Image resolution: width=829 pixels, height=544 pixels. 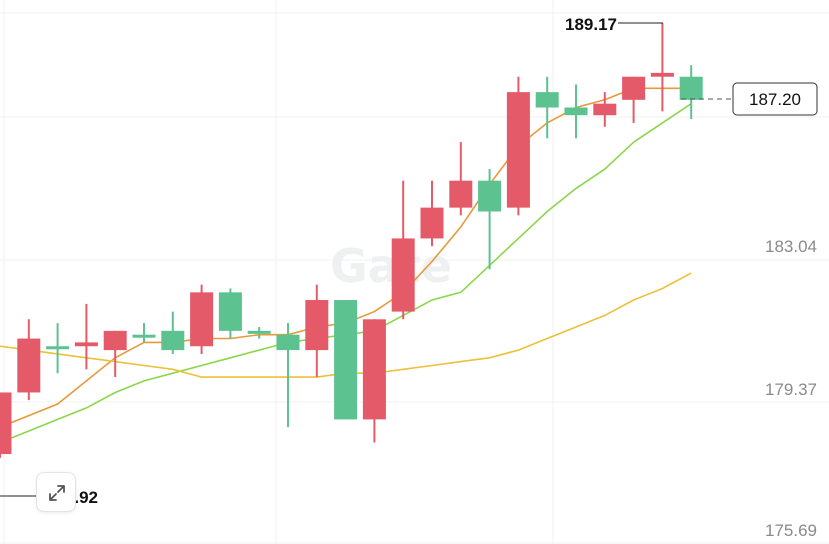 I want to click on price-axis: 183.04 179.37 175.69, so click(x=791, y=388).